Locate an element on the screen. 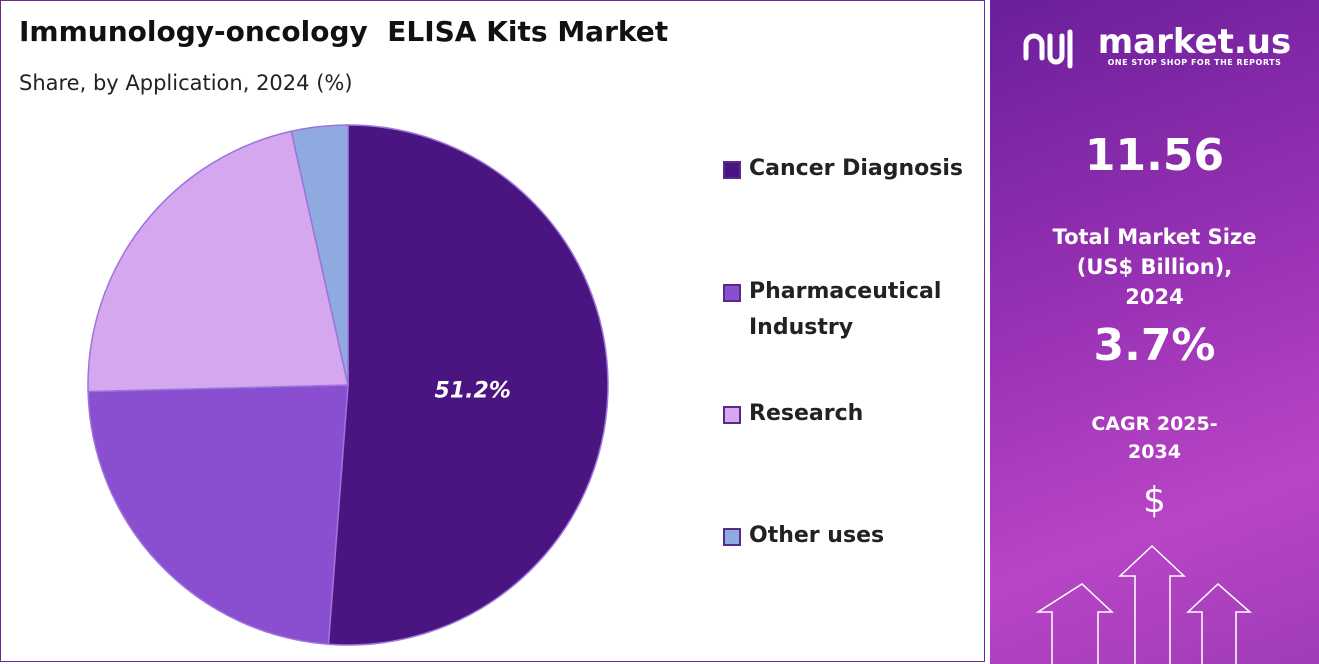 This screenshot has height=664, width=1319. currency-symbol: $ is located at coordinates (1154, 500).